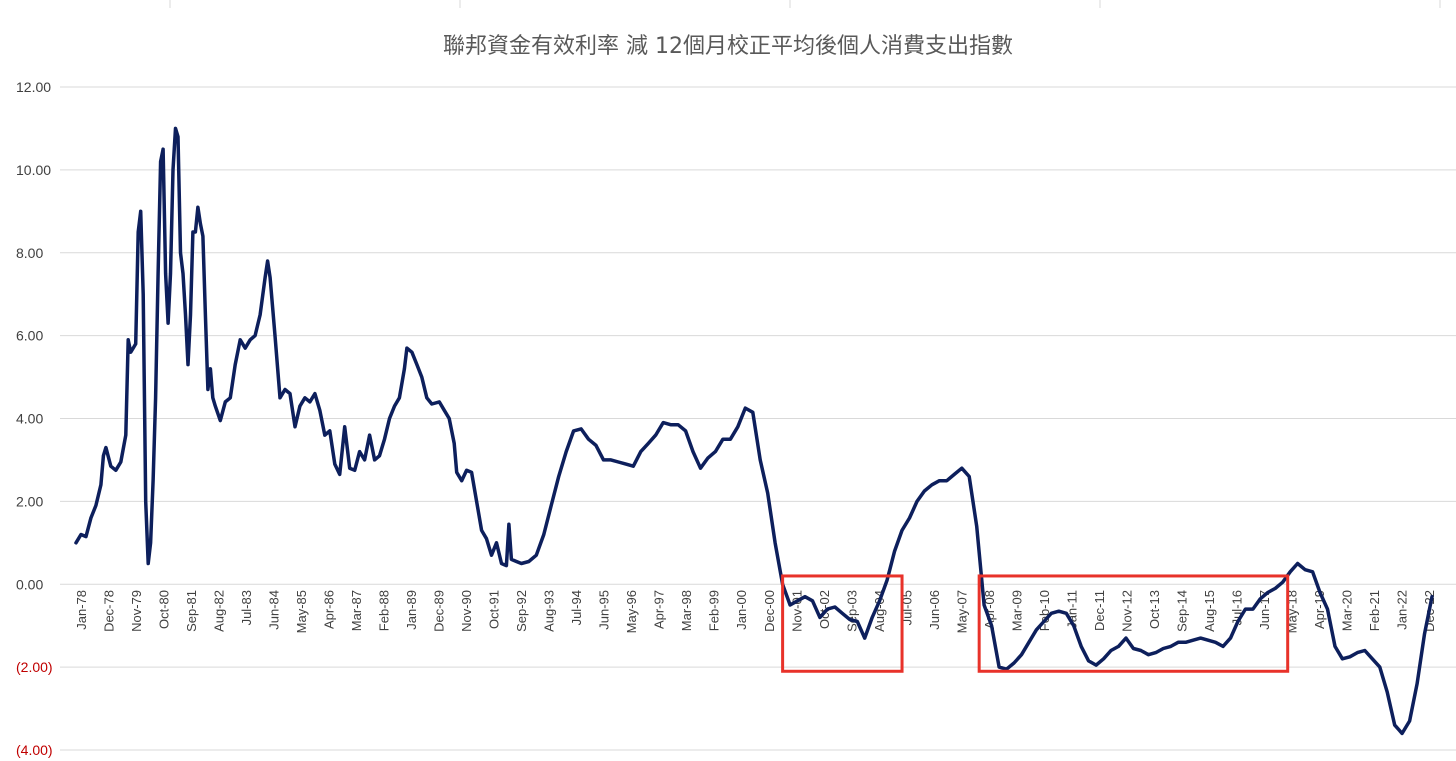  What do you see at coordinates (686, 610) in the screenshot?
I see `x-tick-label: Mar-98` at bounding box center [686, 610].